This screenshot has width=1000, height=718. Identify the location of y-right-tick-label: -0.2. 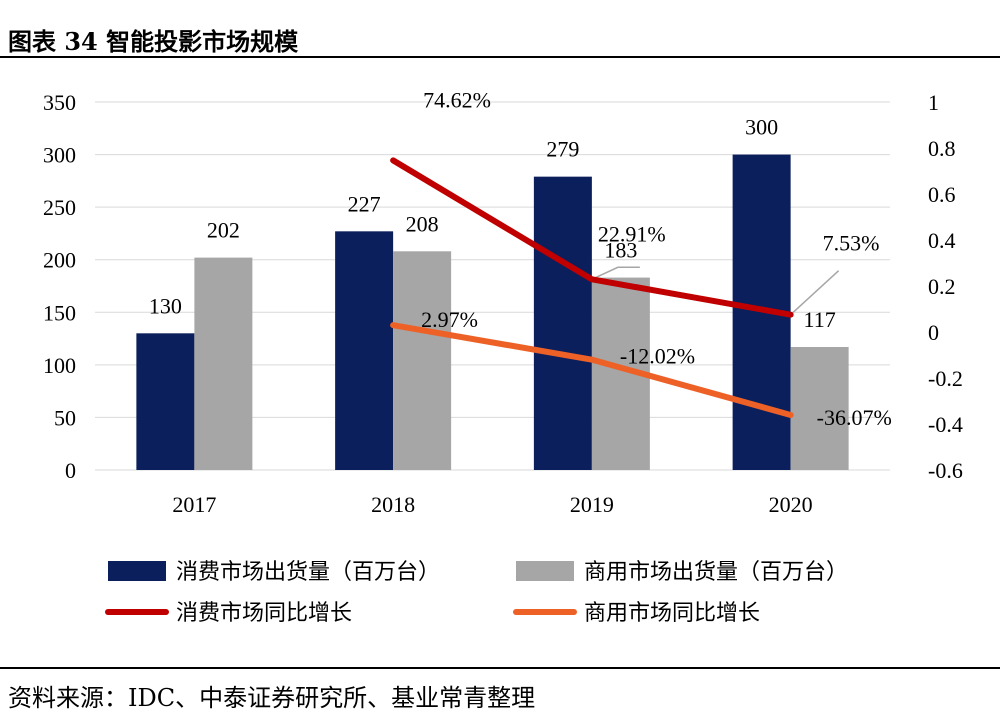
(945, 378).